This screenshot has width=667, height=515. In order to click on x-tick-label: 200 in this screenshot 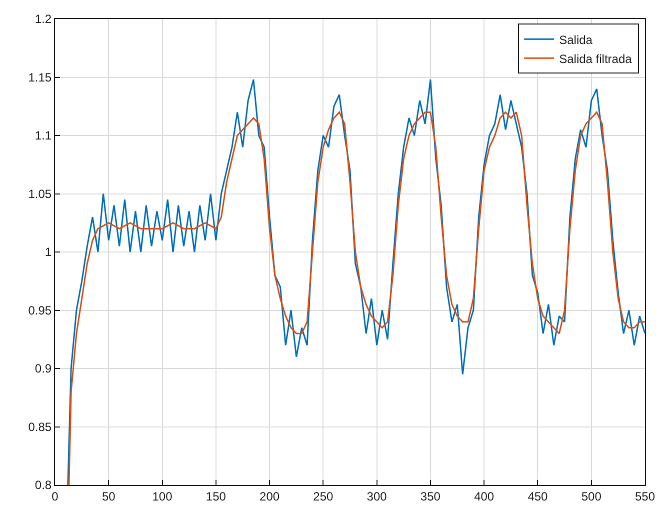, I will do `click(270, 496)`.